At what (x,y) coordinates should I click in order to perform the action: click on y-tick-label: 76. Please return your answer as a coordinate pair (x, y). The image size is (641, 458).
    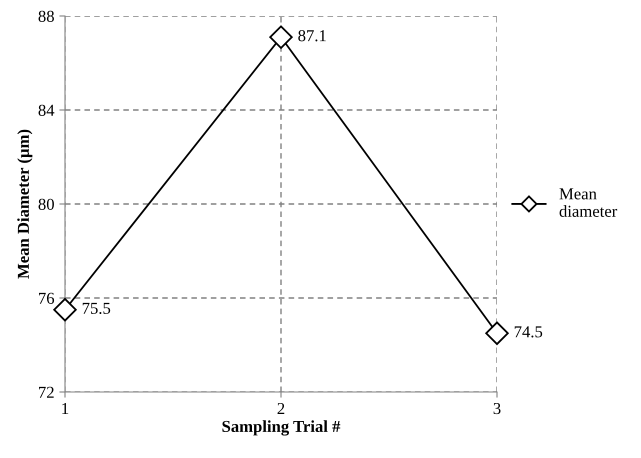
    Looking at the image, I should click on (46, 298).